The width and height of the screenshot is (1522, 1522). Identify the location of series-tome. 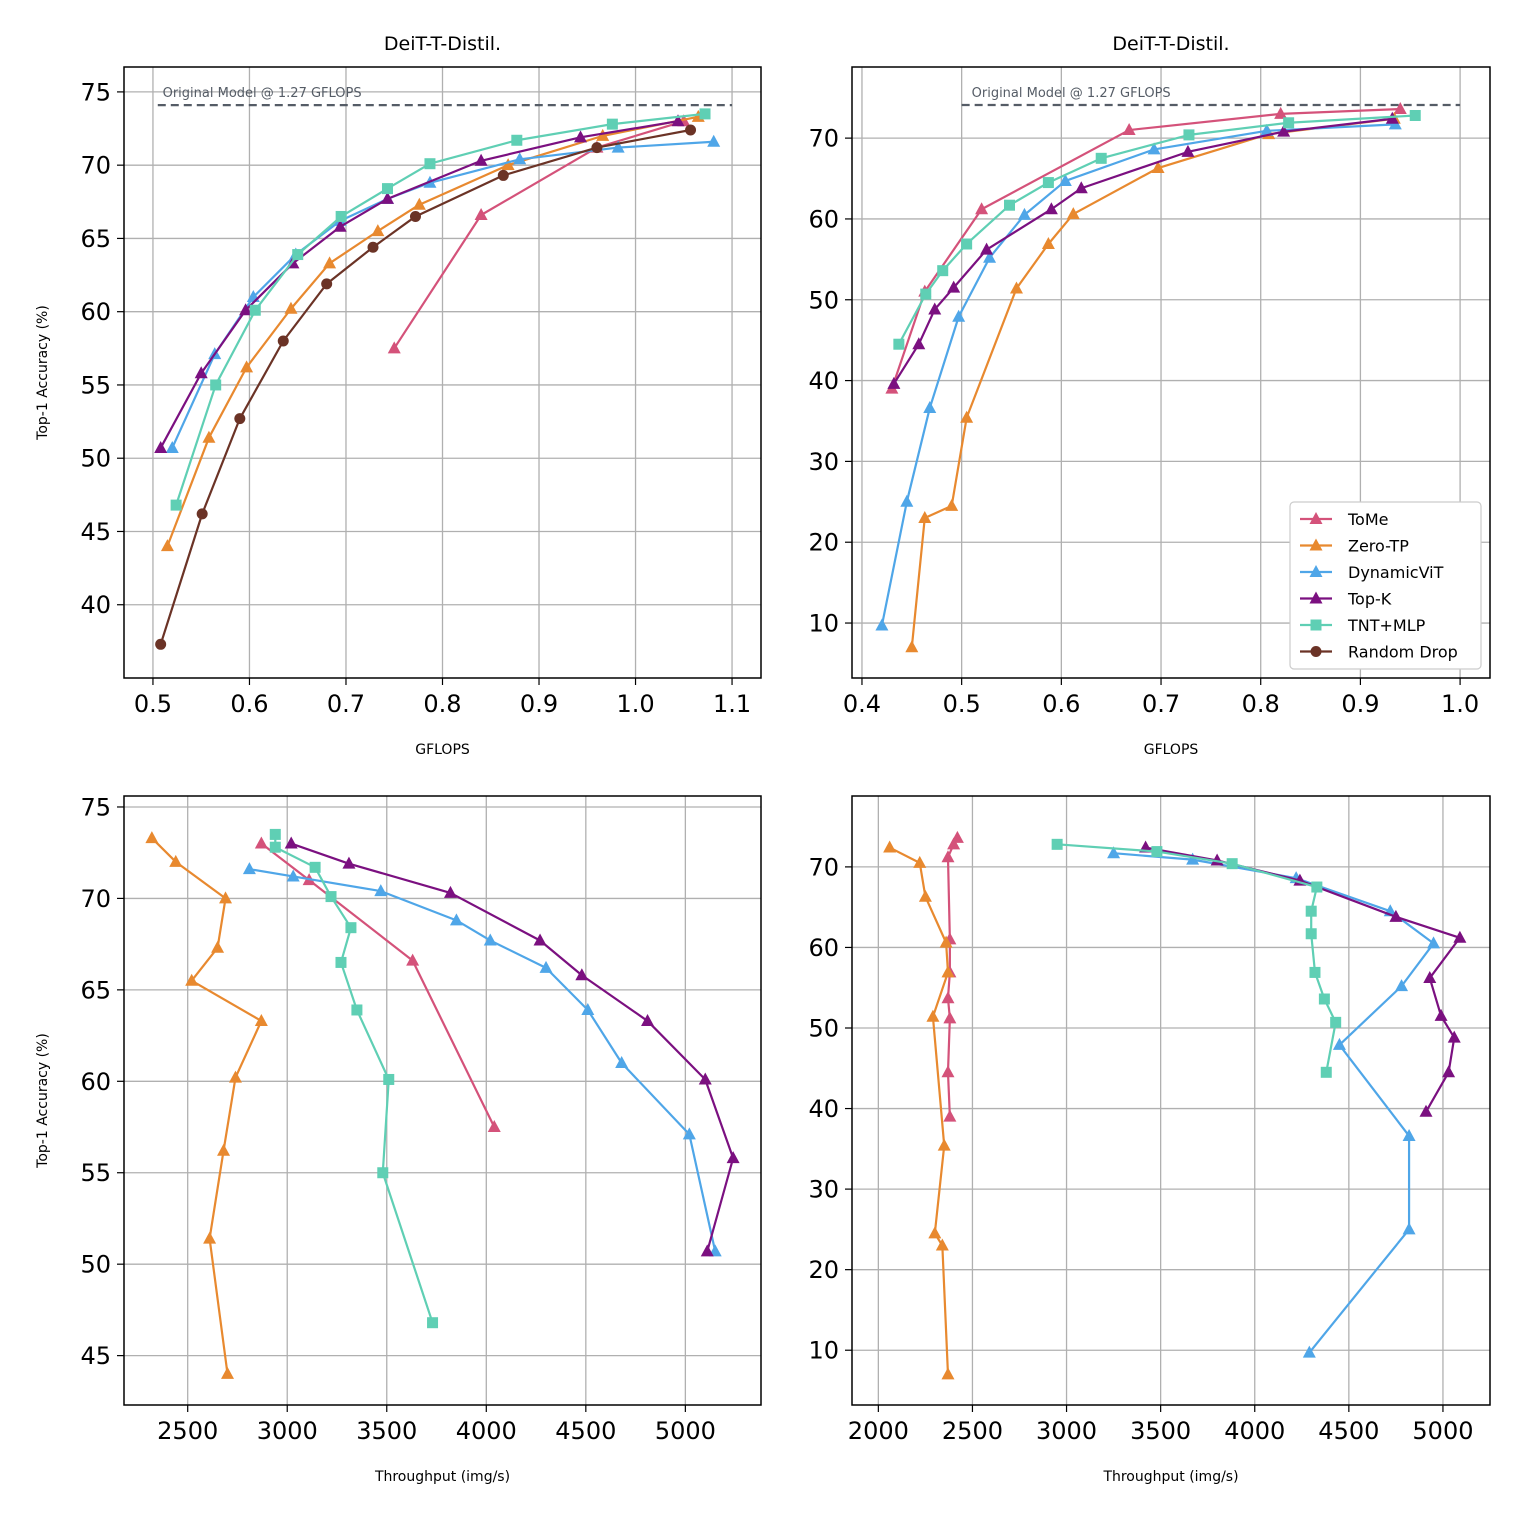
(377, 984).